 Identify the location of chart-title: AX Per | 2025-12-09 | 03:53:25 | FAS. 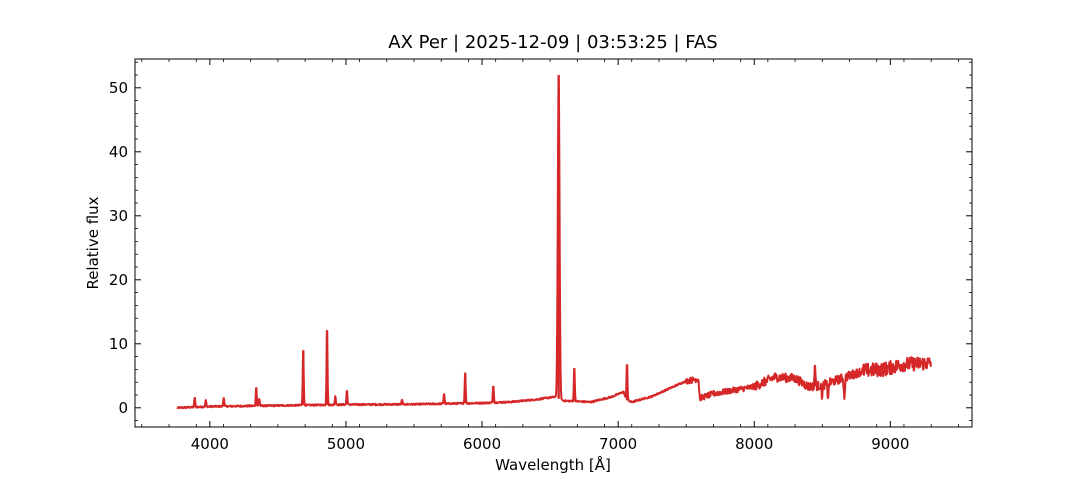
(552, 42).